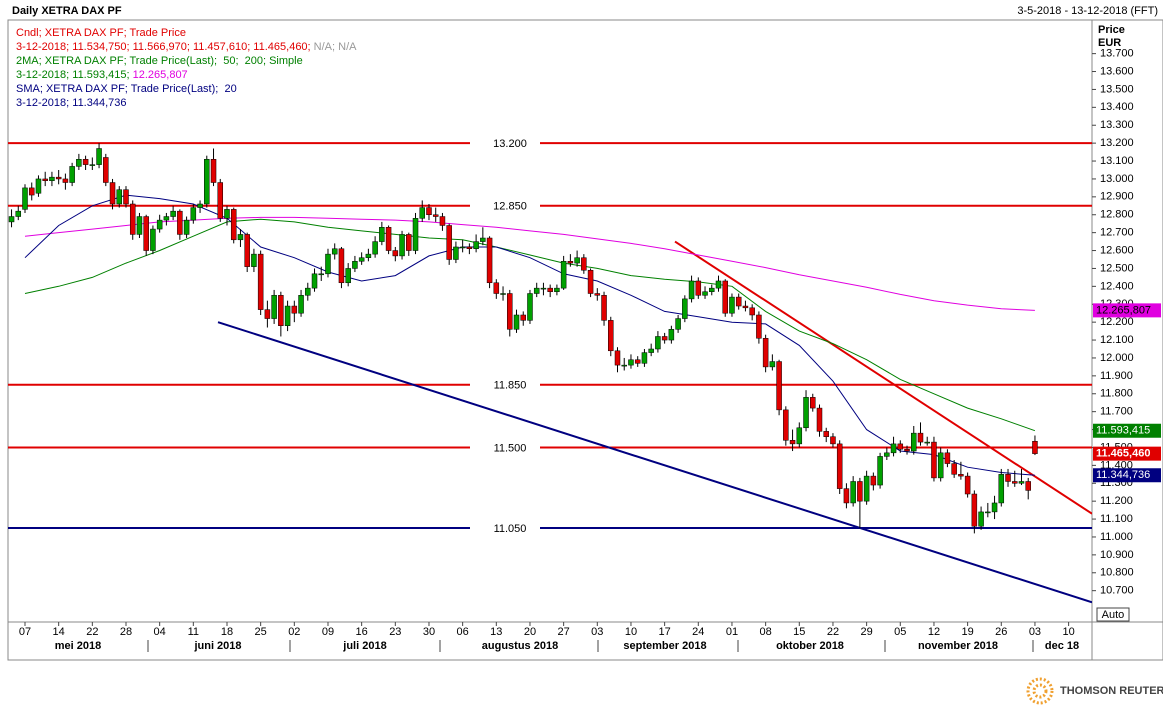 The image size is (1163, 715). I want to click on value-box, so click(1127, 453).